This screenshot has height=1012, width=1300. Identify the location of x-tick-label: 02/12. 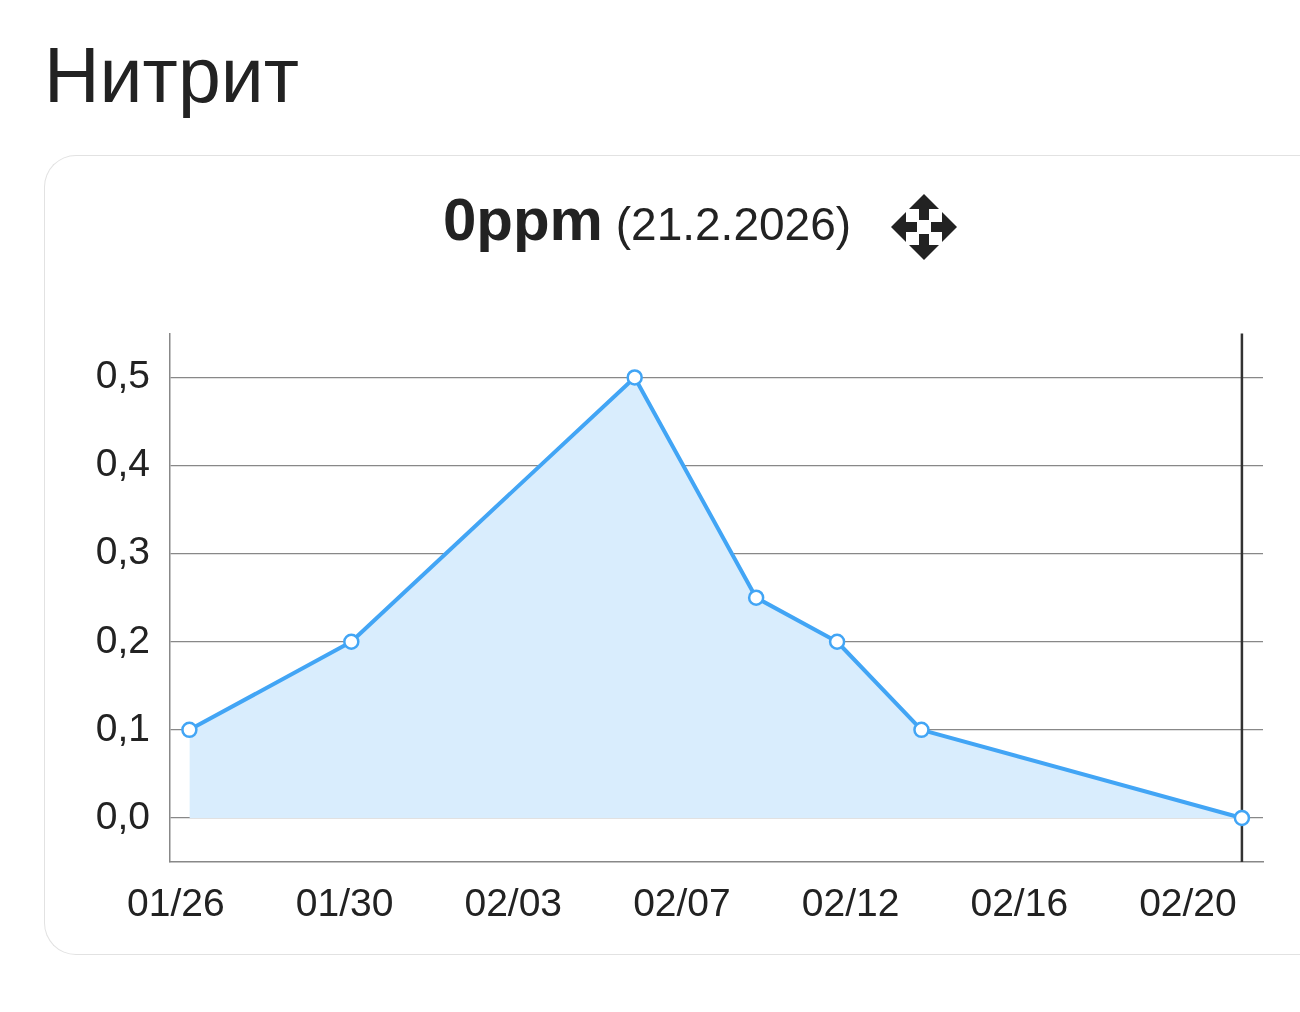
(850, 903).